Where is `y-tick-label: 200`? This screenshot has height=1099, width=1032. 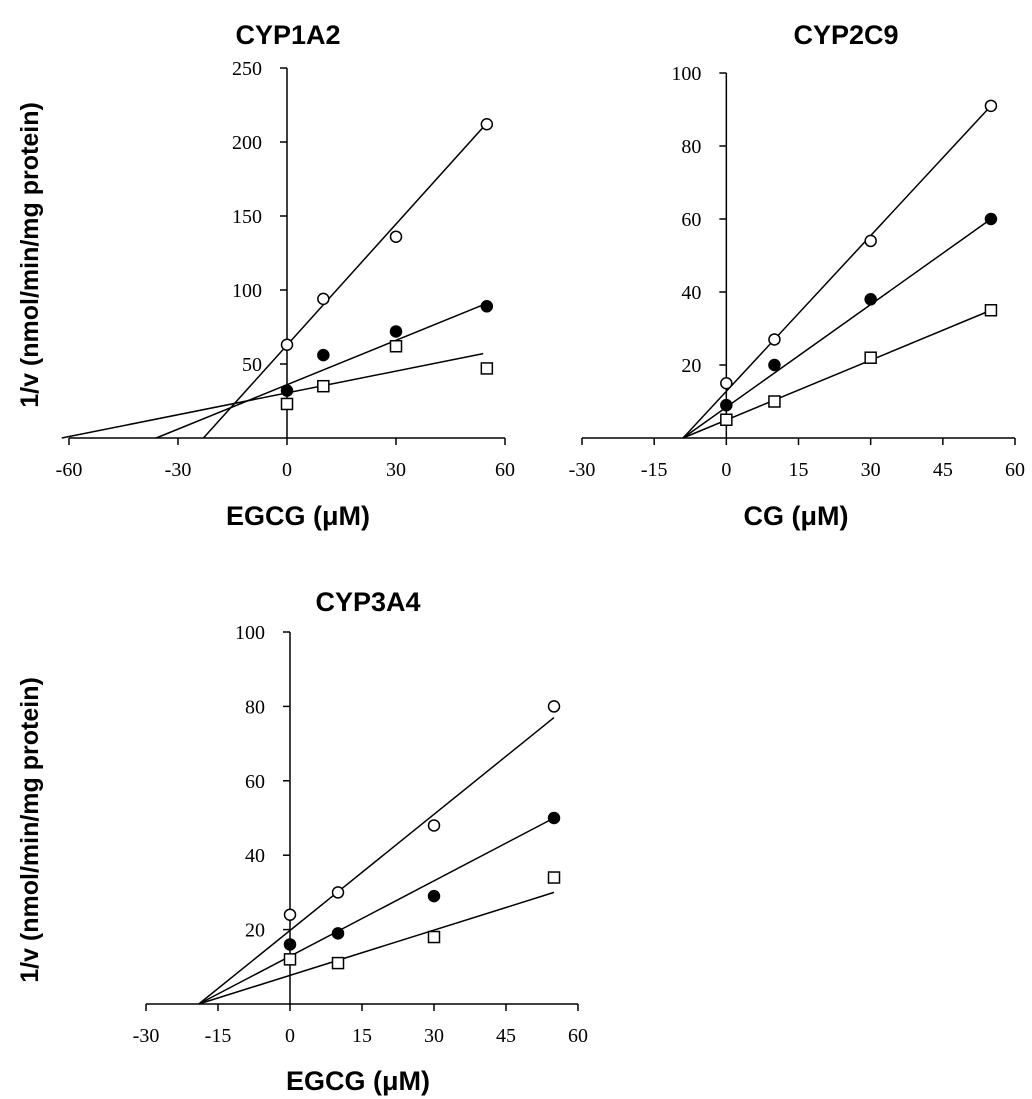
y-tick-label: 200 is located at coordinates (247, 143).